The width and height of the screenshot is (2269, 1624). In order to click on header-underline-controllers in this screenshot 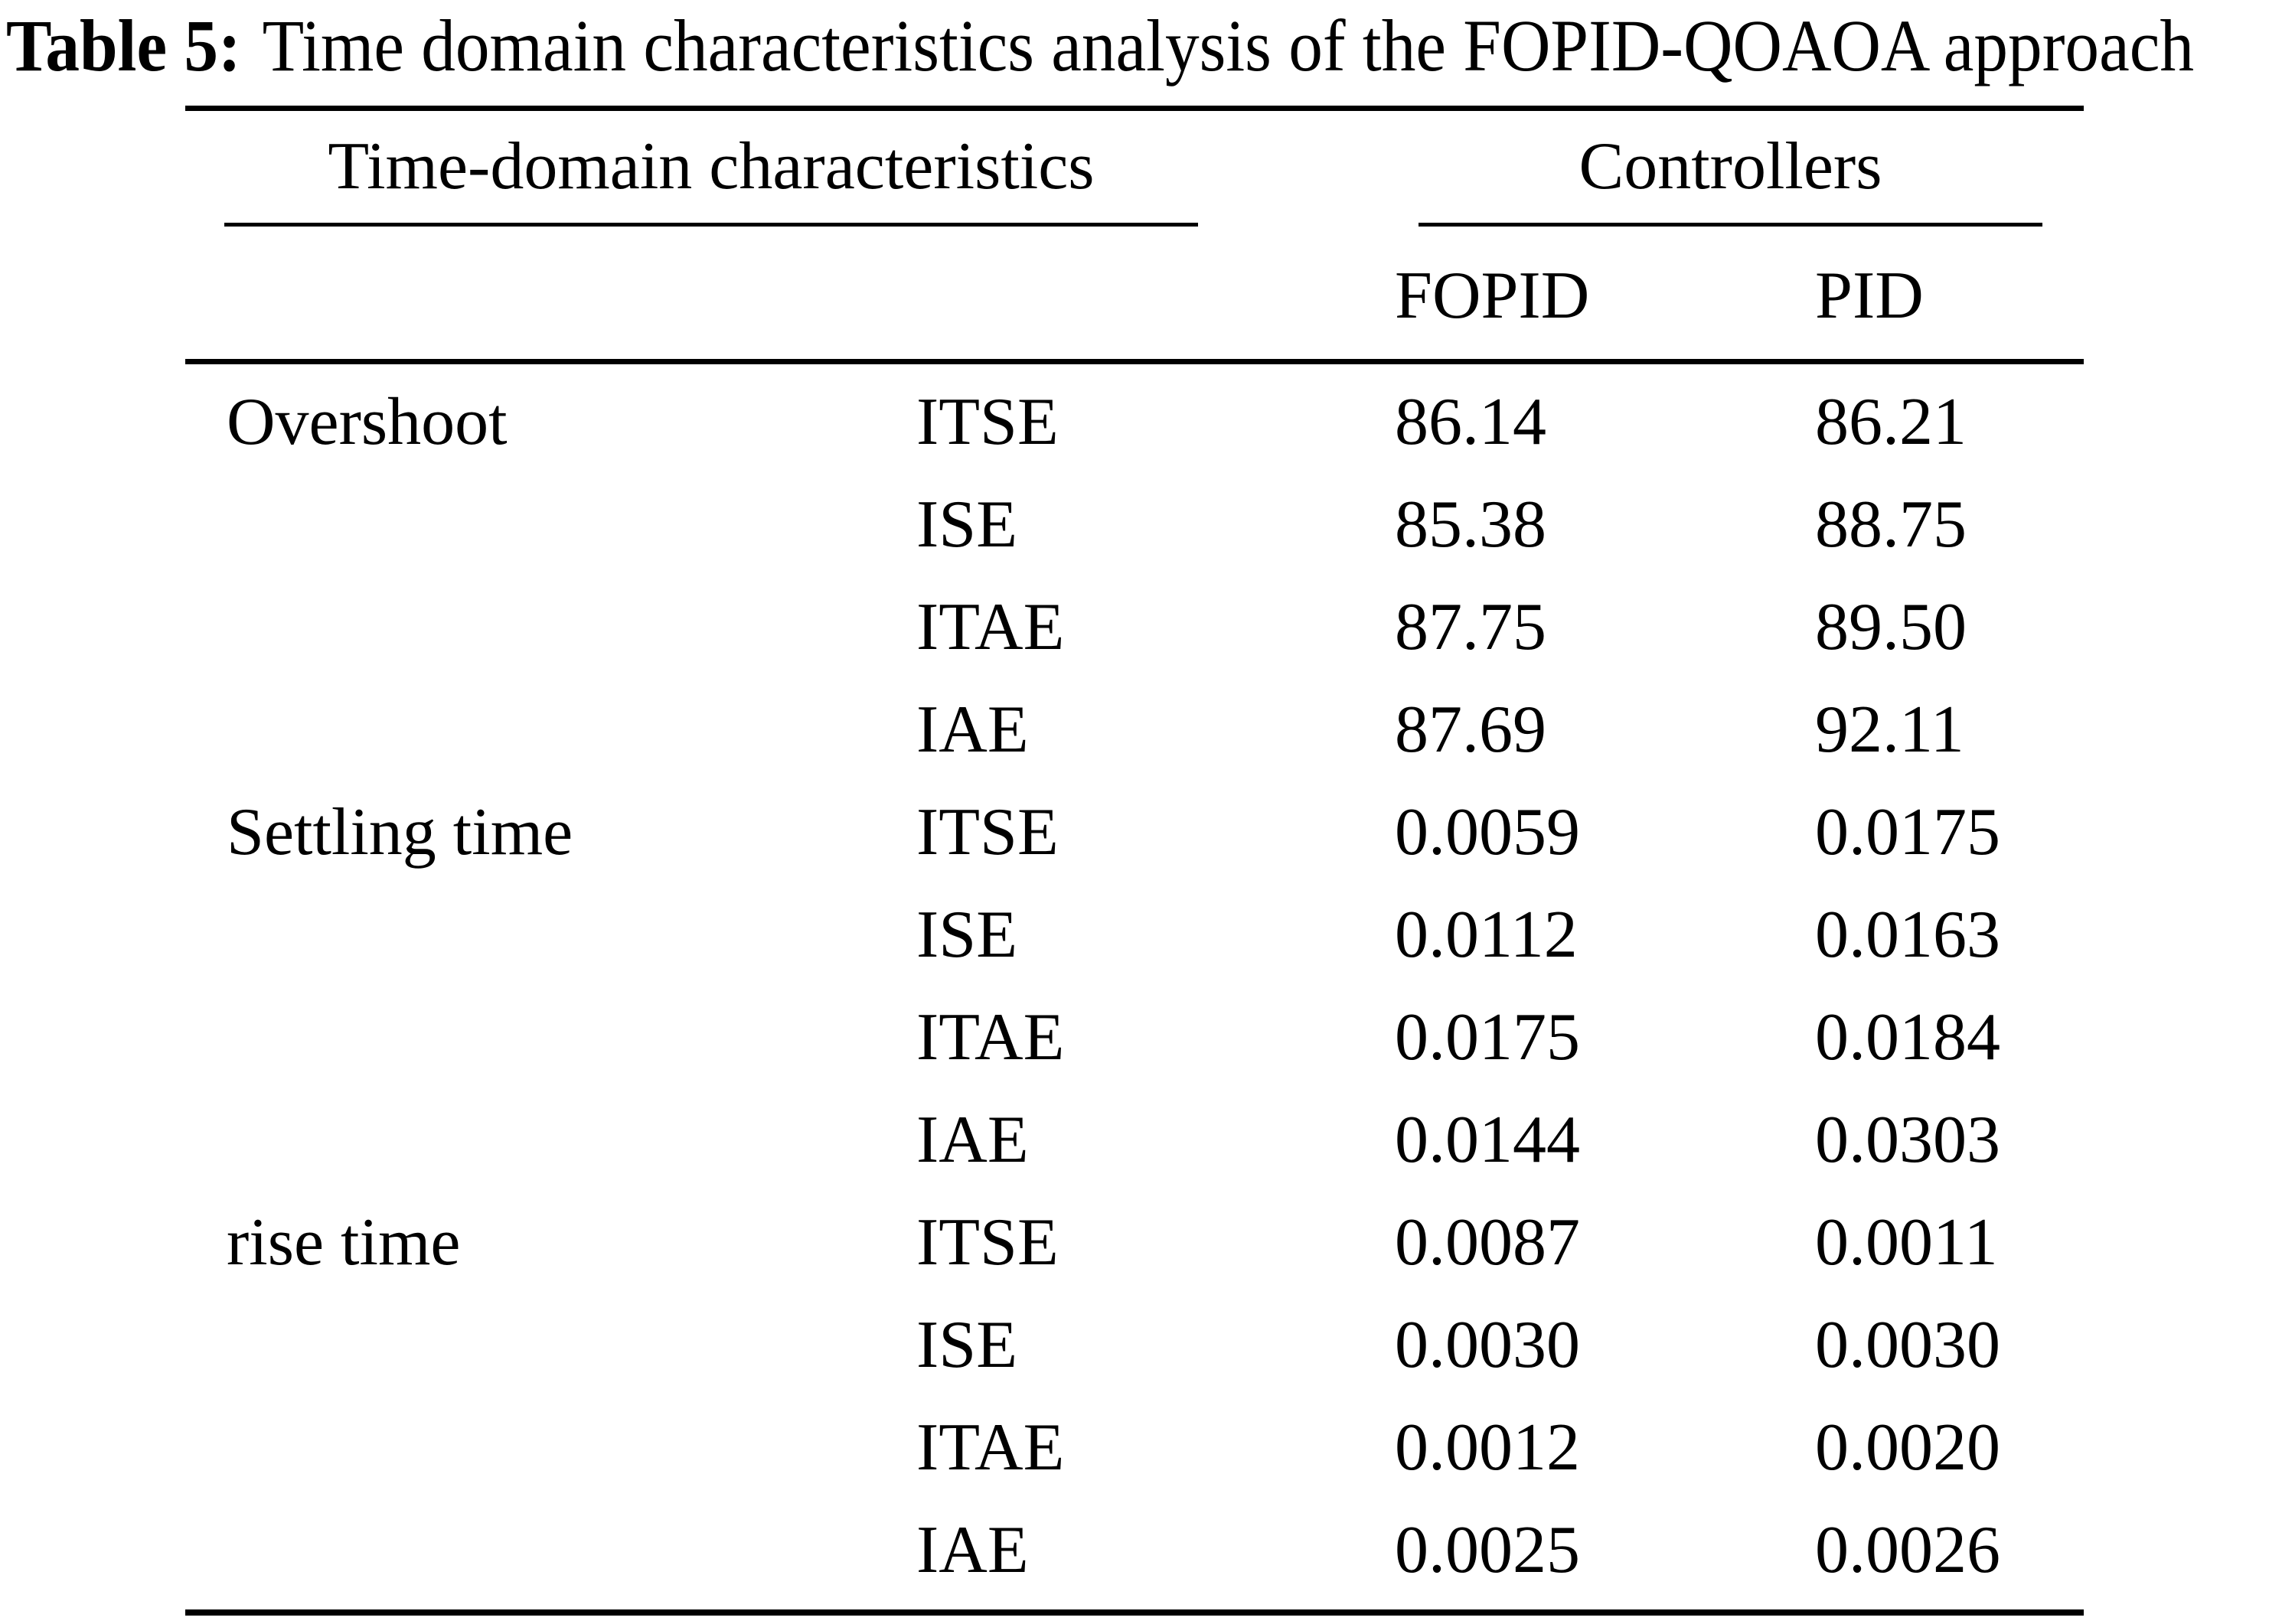, I will do `click(1730, 225)`.